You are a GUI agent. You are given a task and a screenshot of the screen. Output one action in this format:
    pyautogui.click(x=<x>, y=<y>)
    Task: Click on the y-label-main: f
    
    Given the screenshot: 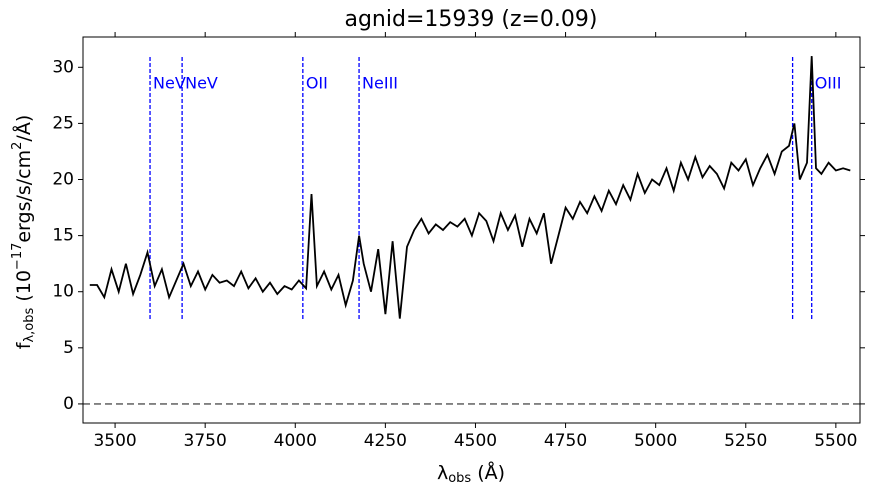 What is the action you would take?
    pyautogui.click(x=24, y=345)
    